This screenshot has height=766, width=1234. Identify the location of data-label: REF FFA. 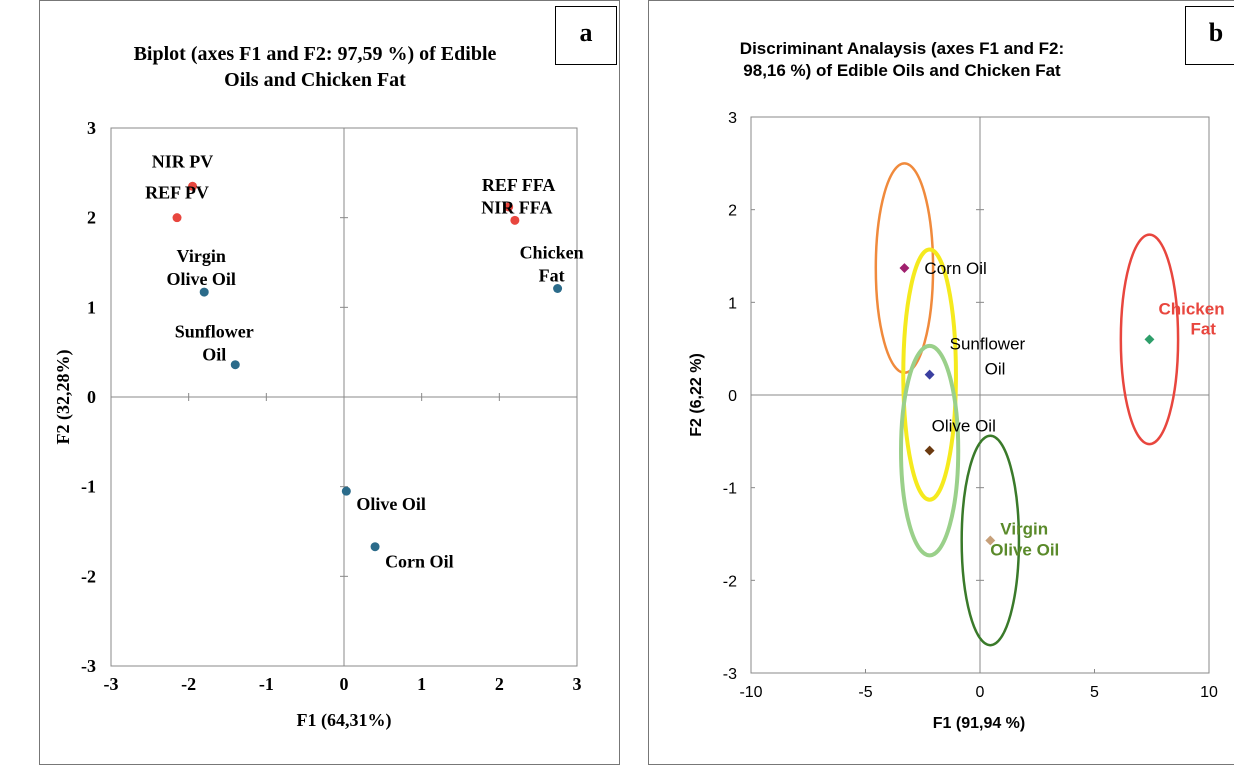
(519, 185).